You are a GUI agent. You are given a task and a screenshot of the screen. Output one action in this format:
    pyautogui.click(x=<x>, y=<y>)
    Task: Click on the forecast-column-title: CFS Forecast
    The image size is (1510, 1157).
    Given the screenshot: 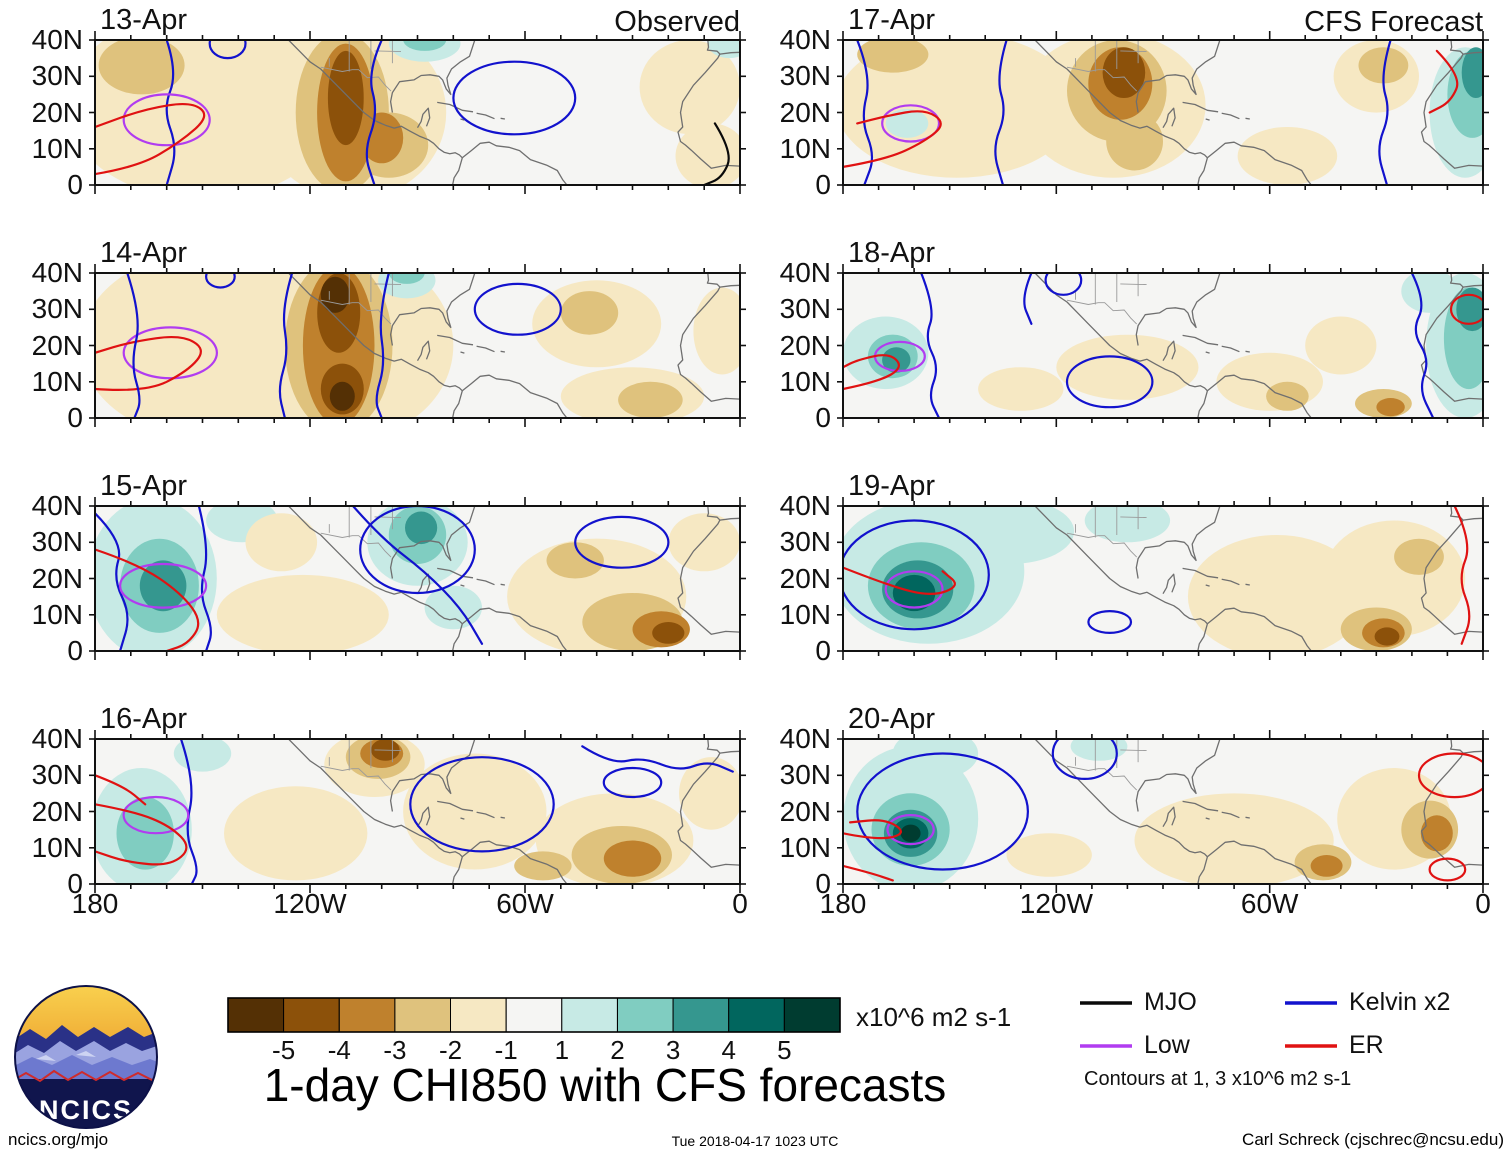 What is the action you would take?
    pyautogui.click(x=1393, y=22)
    